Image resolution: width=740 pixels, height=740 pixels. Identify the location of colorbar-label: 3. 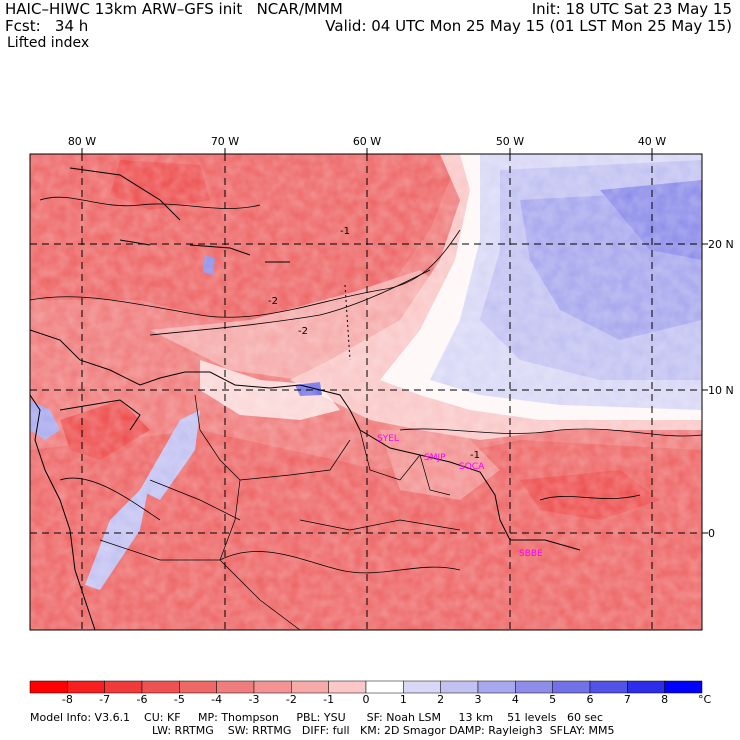
(478, 699).